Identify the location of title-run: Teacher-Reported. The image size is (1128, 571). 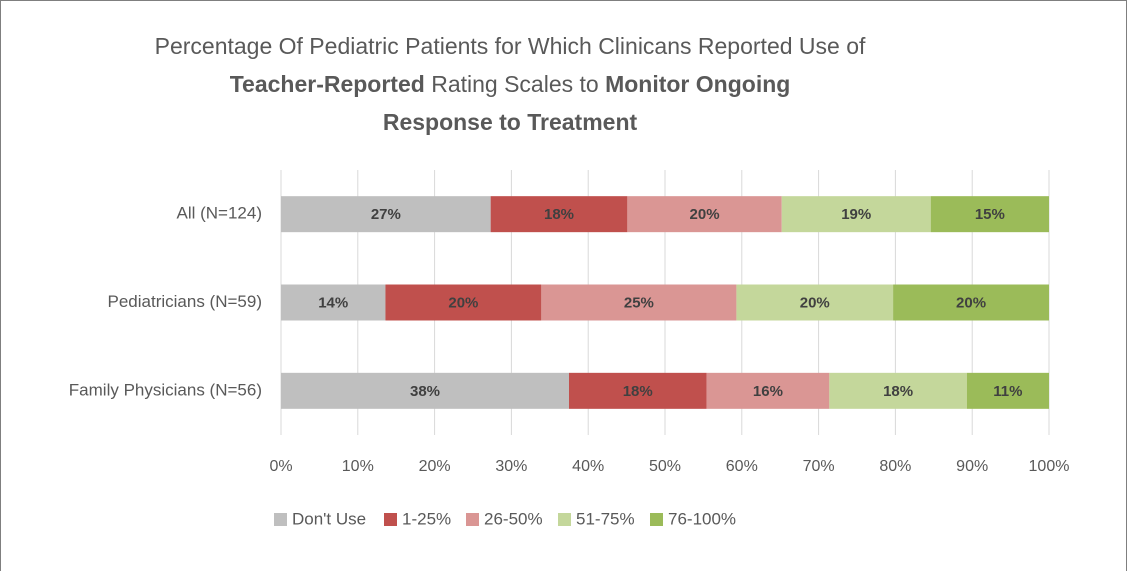
(327, 84).